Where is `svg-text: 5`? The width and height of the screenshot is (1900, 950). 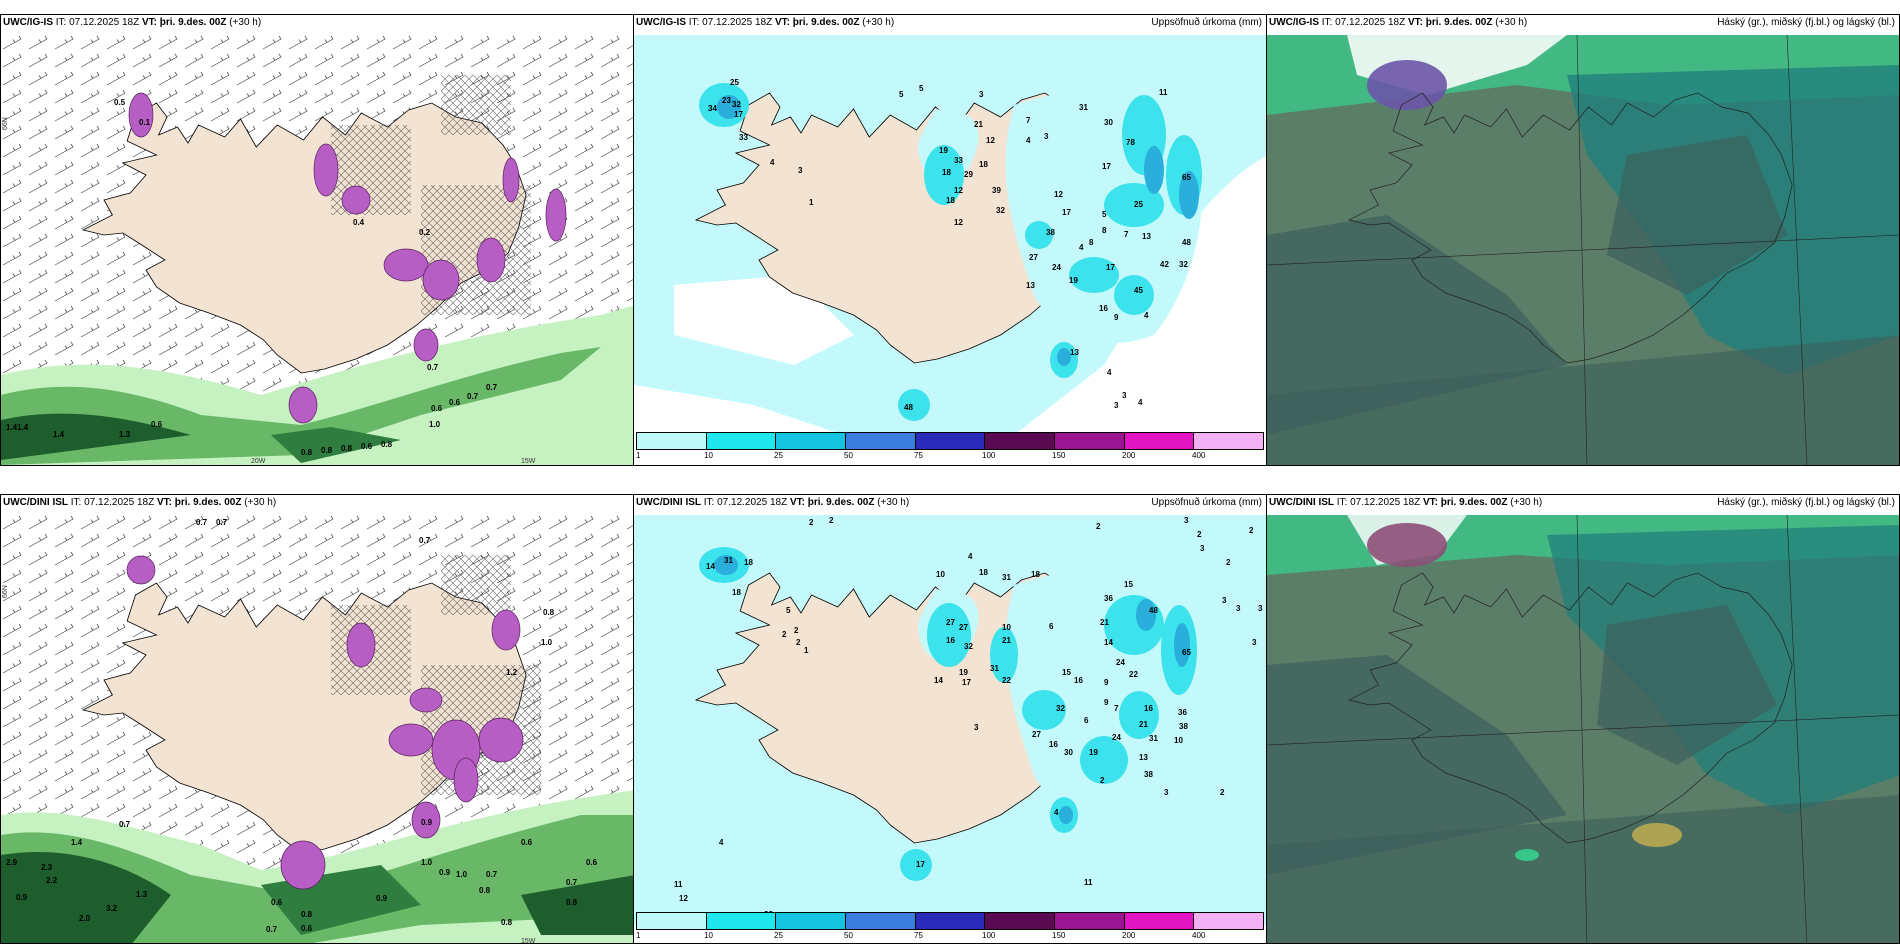
svg-text: 5 is located at coordinates (788, 610).